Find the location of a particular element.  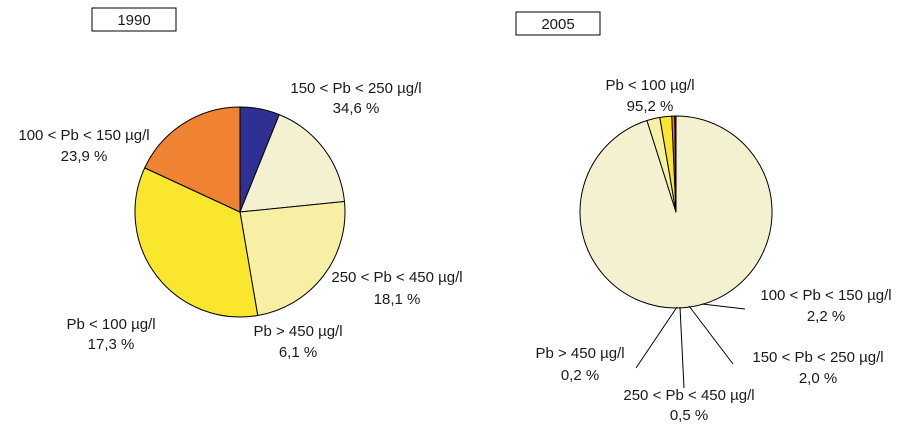

pie-slice-100-pb-150-ug-l-1990 is located at coordinates (292, 258).